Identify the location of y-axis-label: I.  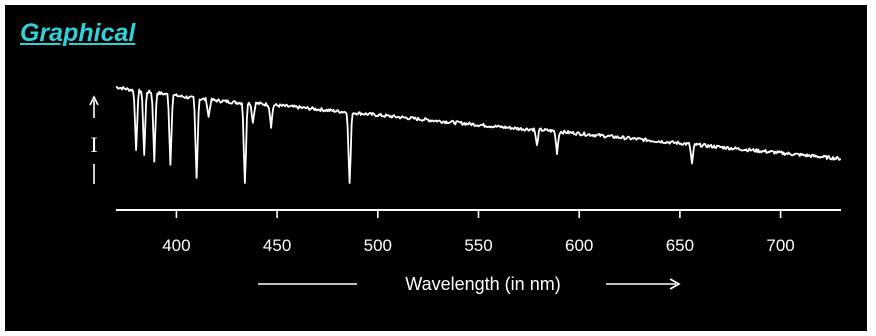
(93, 144).